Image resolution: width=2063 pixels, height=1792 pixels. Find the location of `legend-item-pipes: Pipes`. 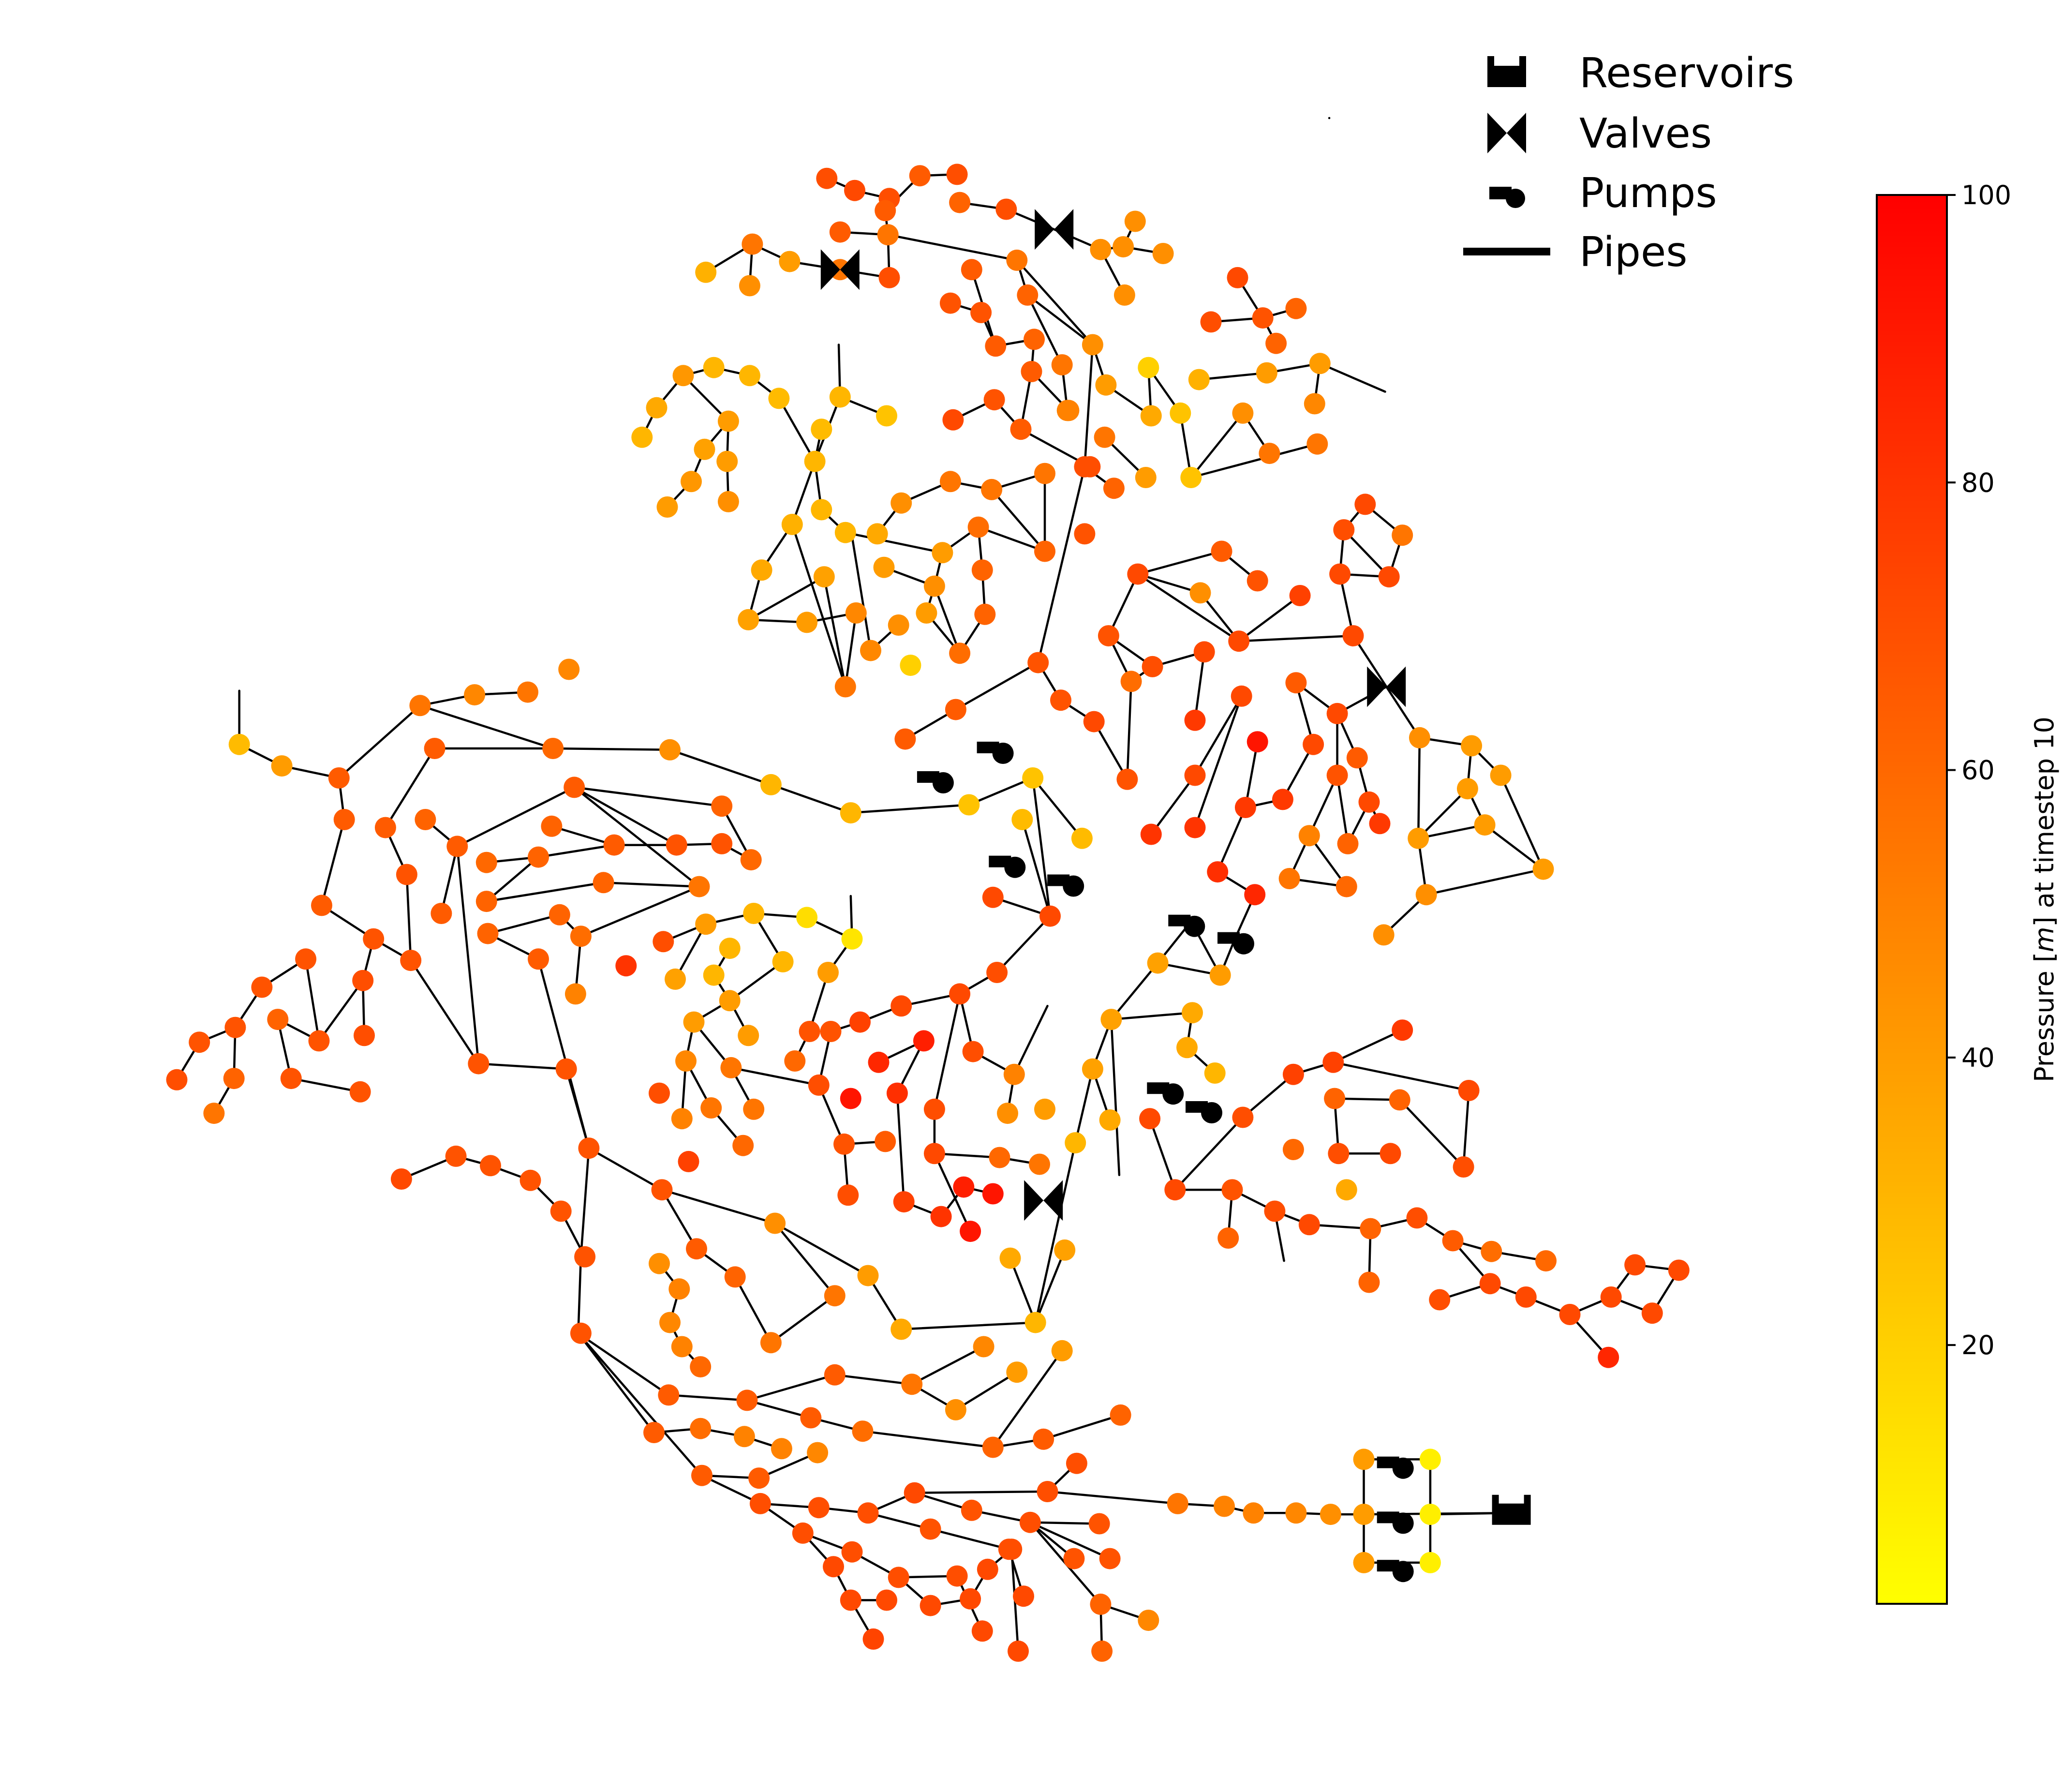

legend-item-pipes: Pipes is located at coordinates (1575, 252).